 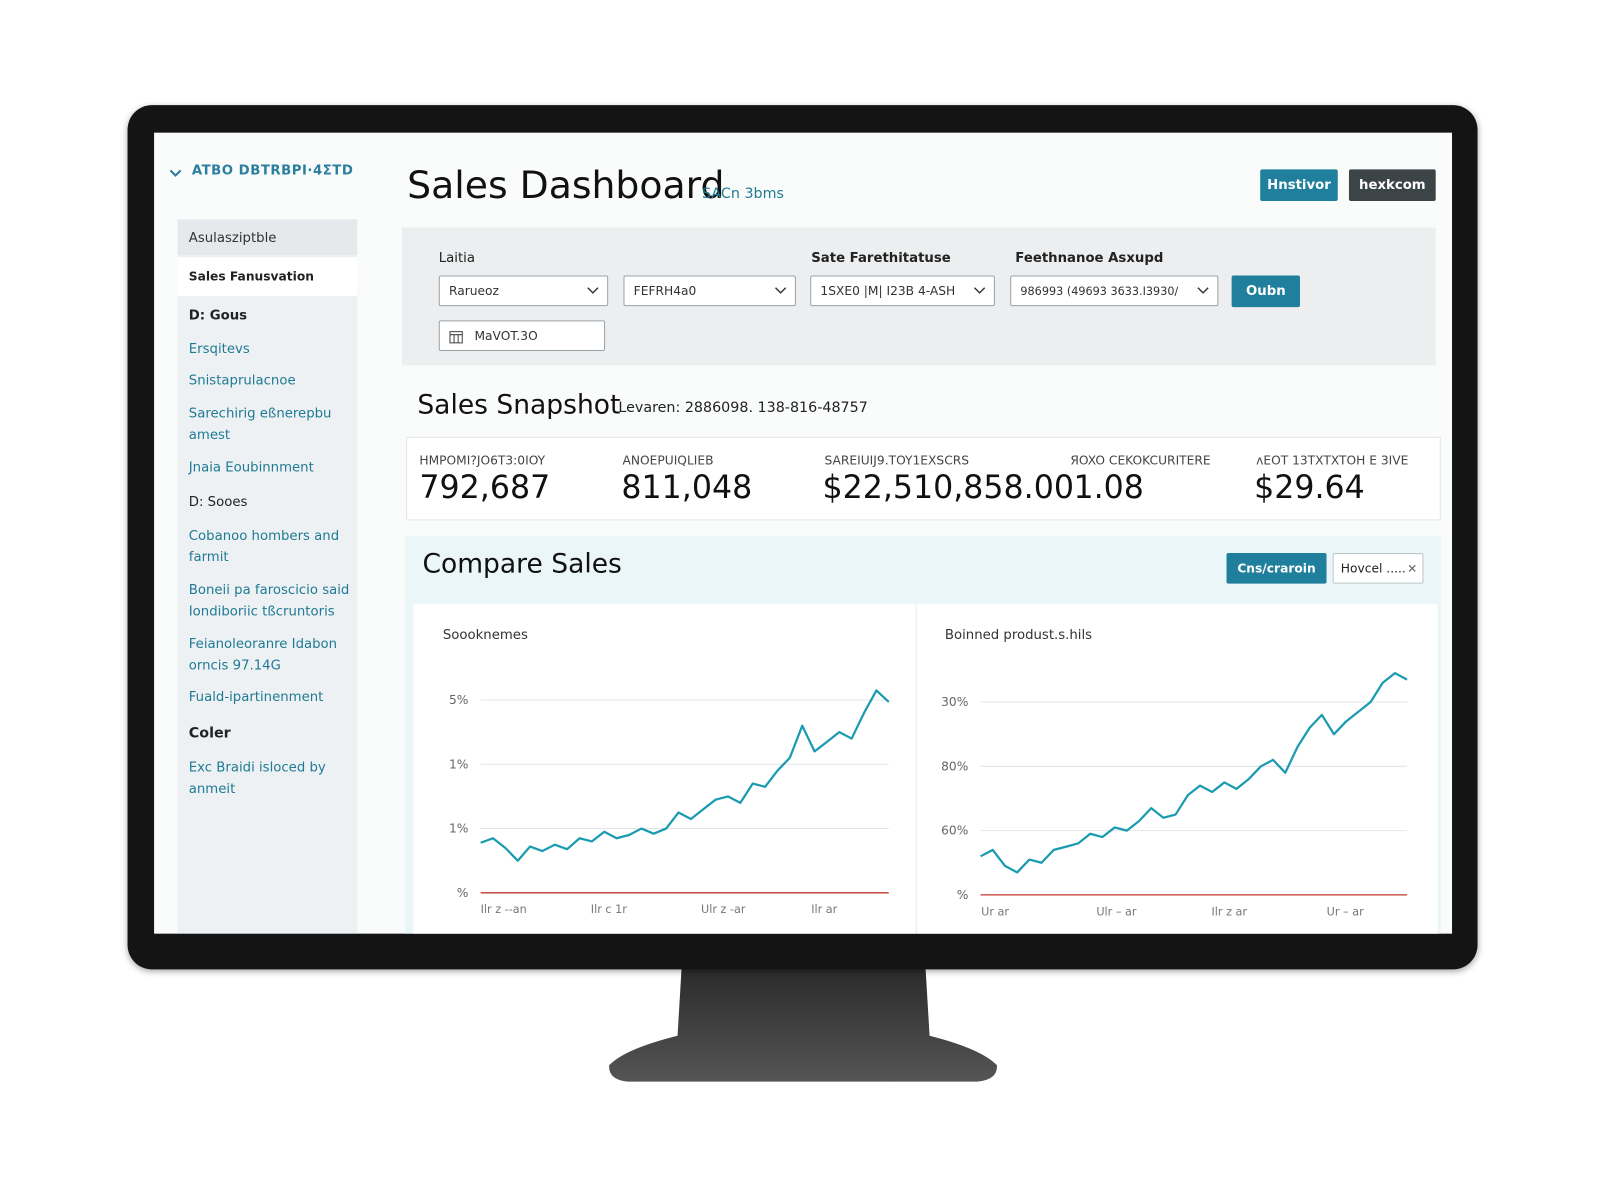 What do you see at coordinates (523, 291) in the screenshot?
I see `select: Rarueoz` at bounding box center [523, 291].